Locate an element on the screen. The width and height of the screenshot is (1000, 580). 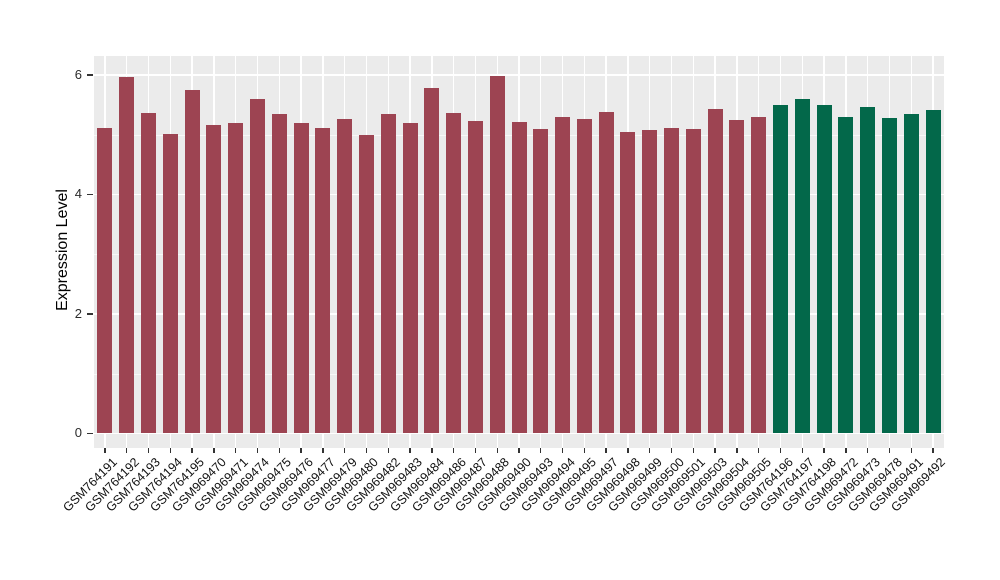
bar-GSM969497 is located at coordinates (606, 273).